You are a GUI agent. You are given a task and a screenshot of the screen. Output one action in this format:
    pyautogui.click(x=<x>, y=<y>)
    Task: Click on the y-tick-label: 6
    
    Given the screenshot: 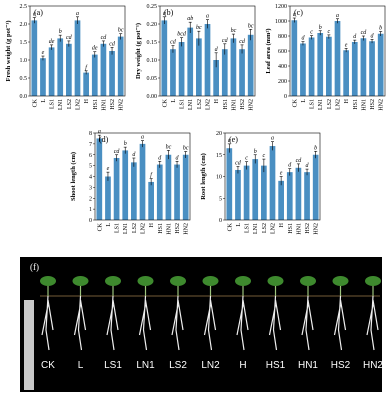 What is the action you would take?
    pyautogui.click(x=90, y=156)
    